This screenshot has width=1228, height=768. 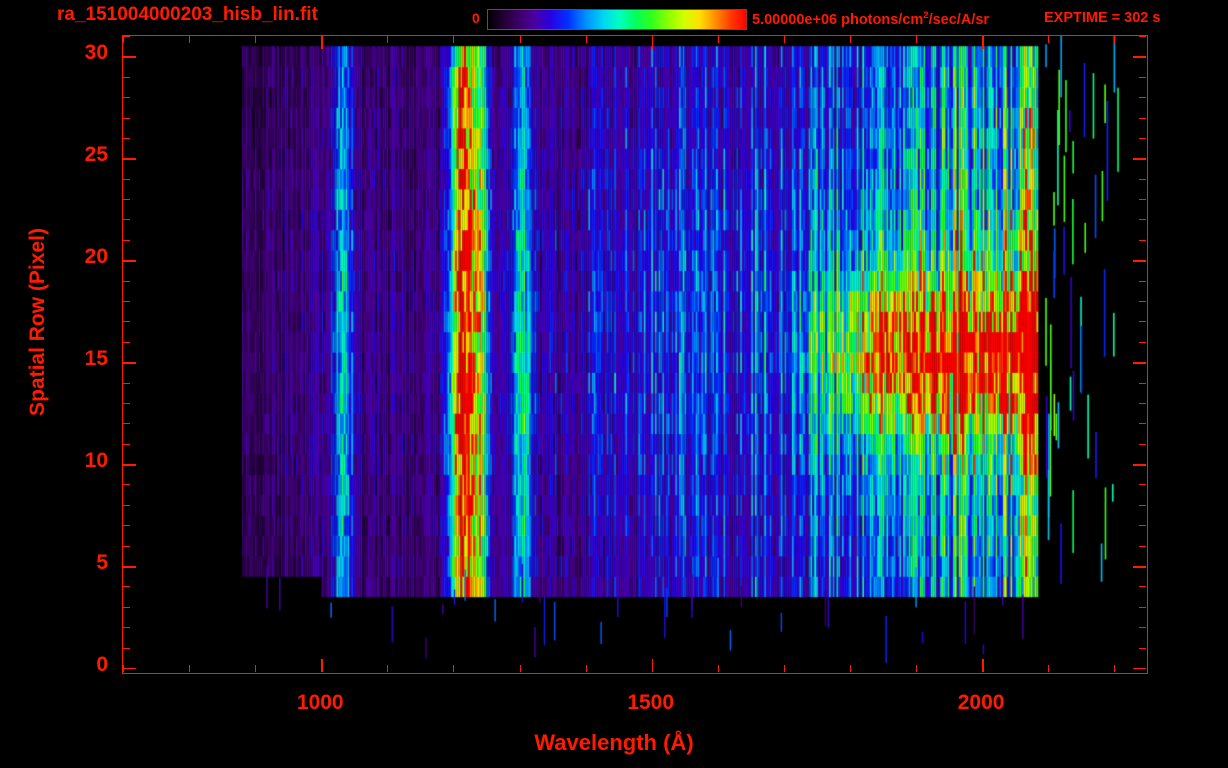 I want to click on y-tick-label: 15, so click(x=96, y=359).